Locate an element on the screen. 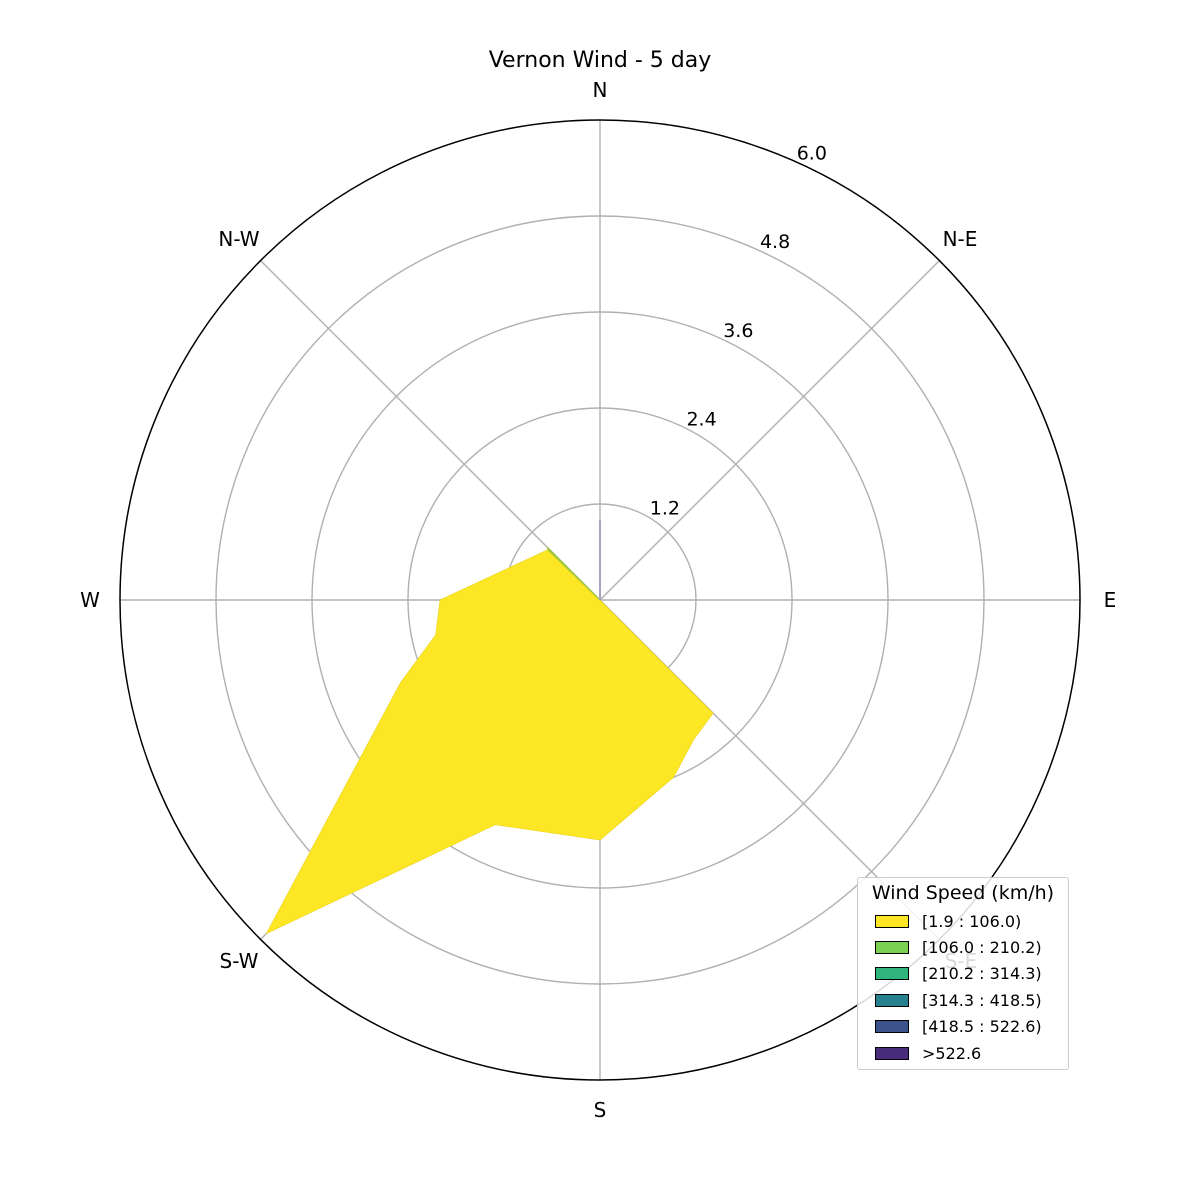 This screenshot has width=1200, height=1200. legend-item: [1.9 : 106.0) is located at coordinates (963, 921).